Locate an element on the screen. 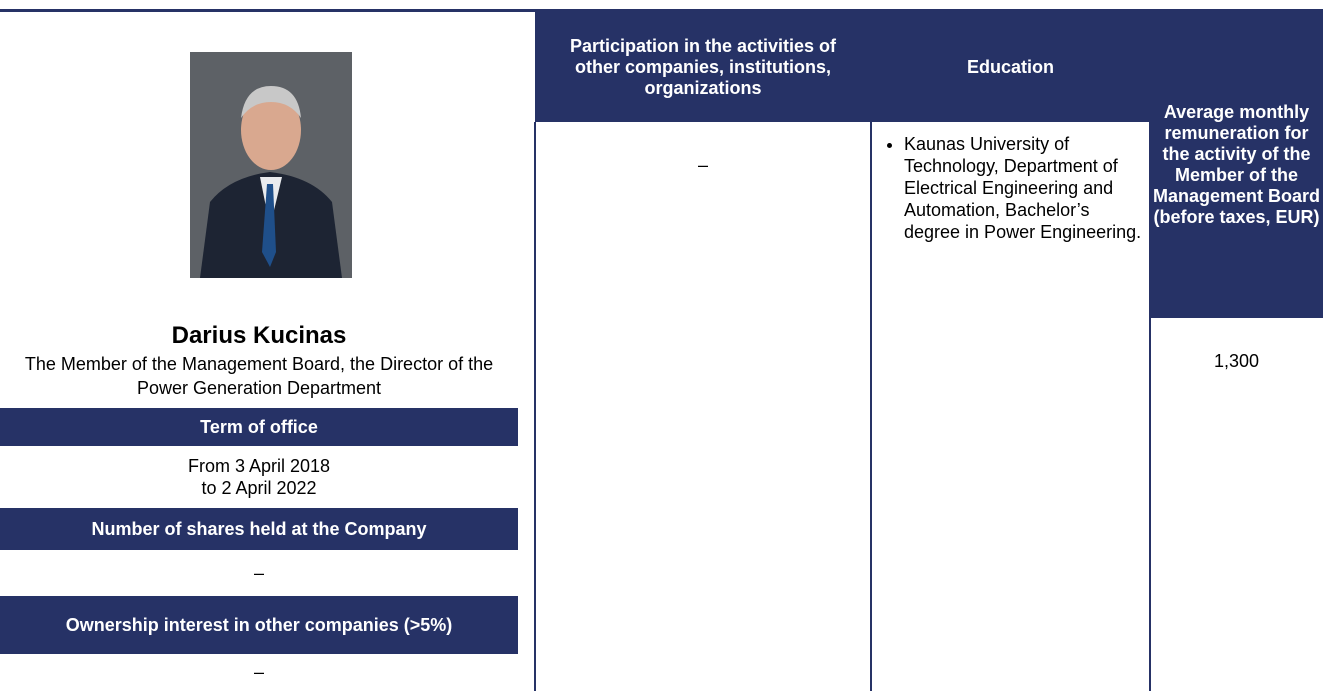 The width and height of the screenshot is (1323, 691). top-border is located at coordinates (661, 10).